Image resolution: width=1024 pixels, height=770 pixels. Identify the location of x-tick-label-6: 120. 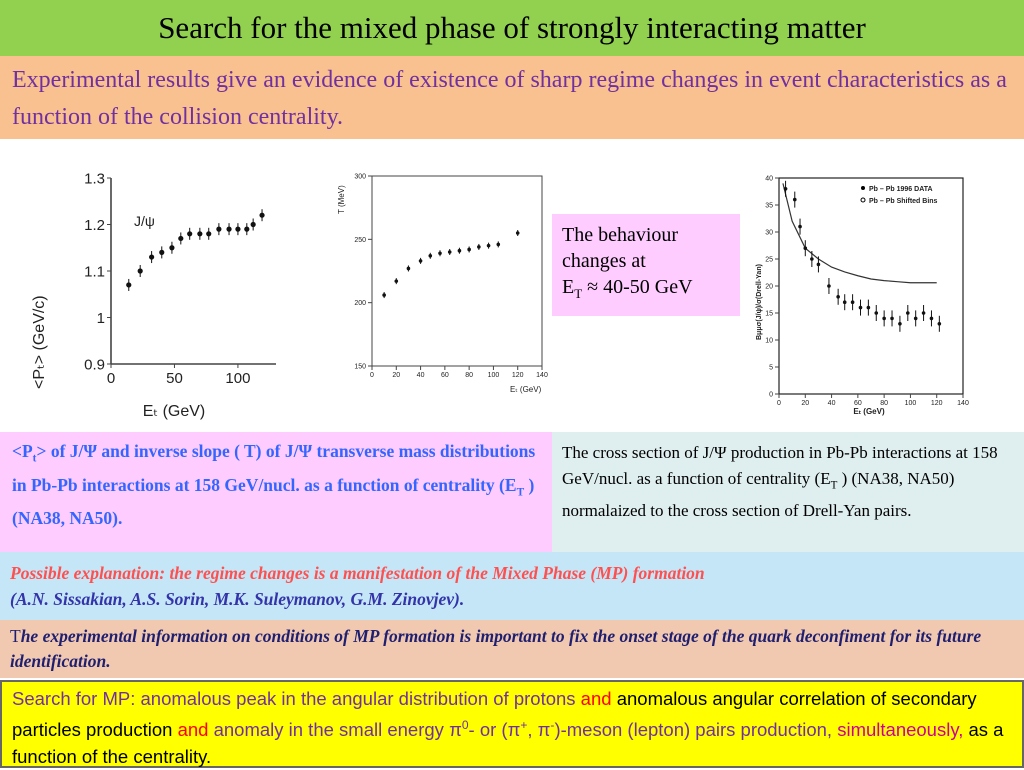
(937, 403).